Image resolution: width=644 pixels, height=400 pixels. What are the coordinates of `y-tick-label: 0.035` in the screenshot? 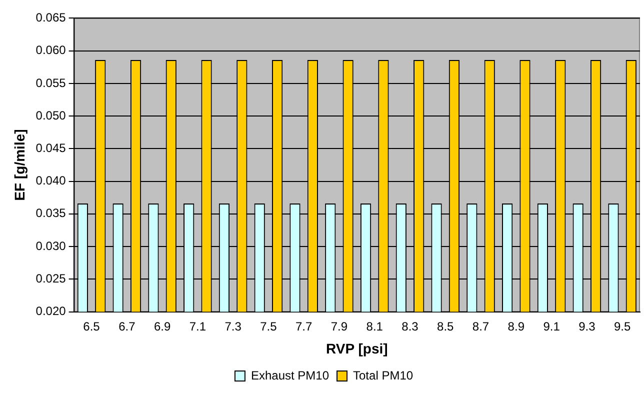 It's located at (51, 213).